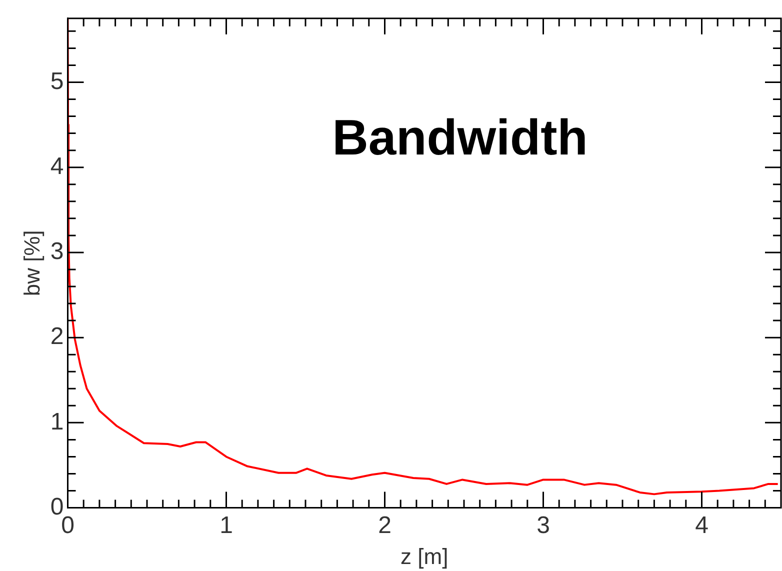 The width and height of the screenshot is (782, 571). Describe the element at coordinates (57, 336) in the screenshot. I see `y-tick-label: 2` at that location.